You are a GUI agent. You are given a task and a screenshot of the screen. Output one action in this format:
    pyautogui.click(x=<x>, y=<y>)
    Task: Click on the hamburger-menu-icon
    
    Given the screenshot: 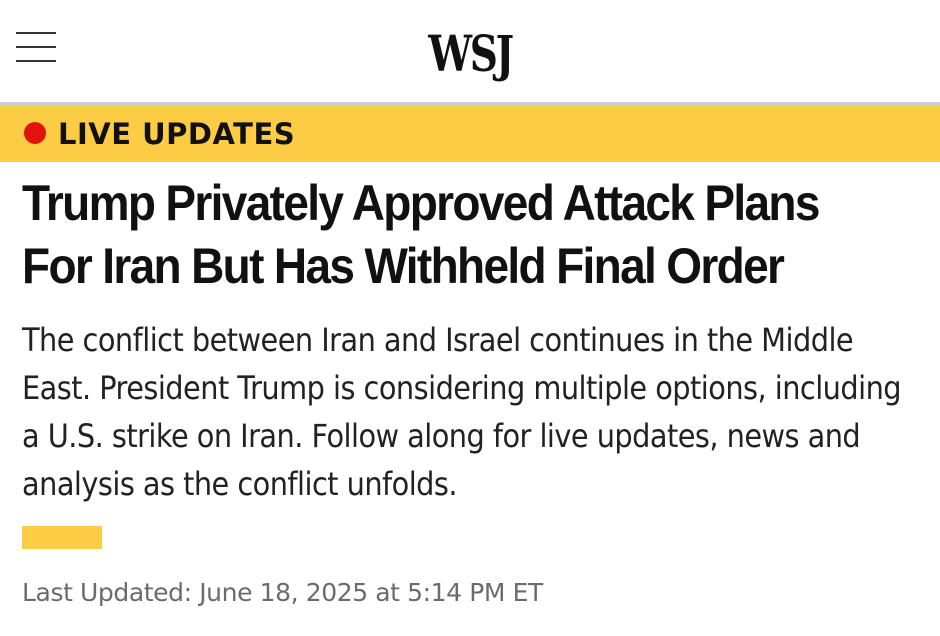 What is the action you would take?
    pyautogui.click(x=36, y=48)
    